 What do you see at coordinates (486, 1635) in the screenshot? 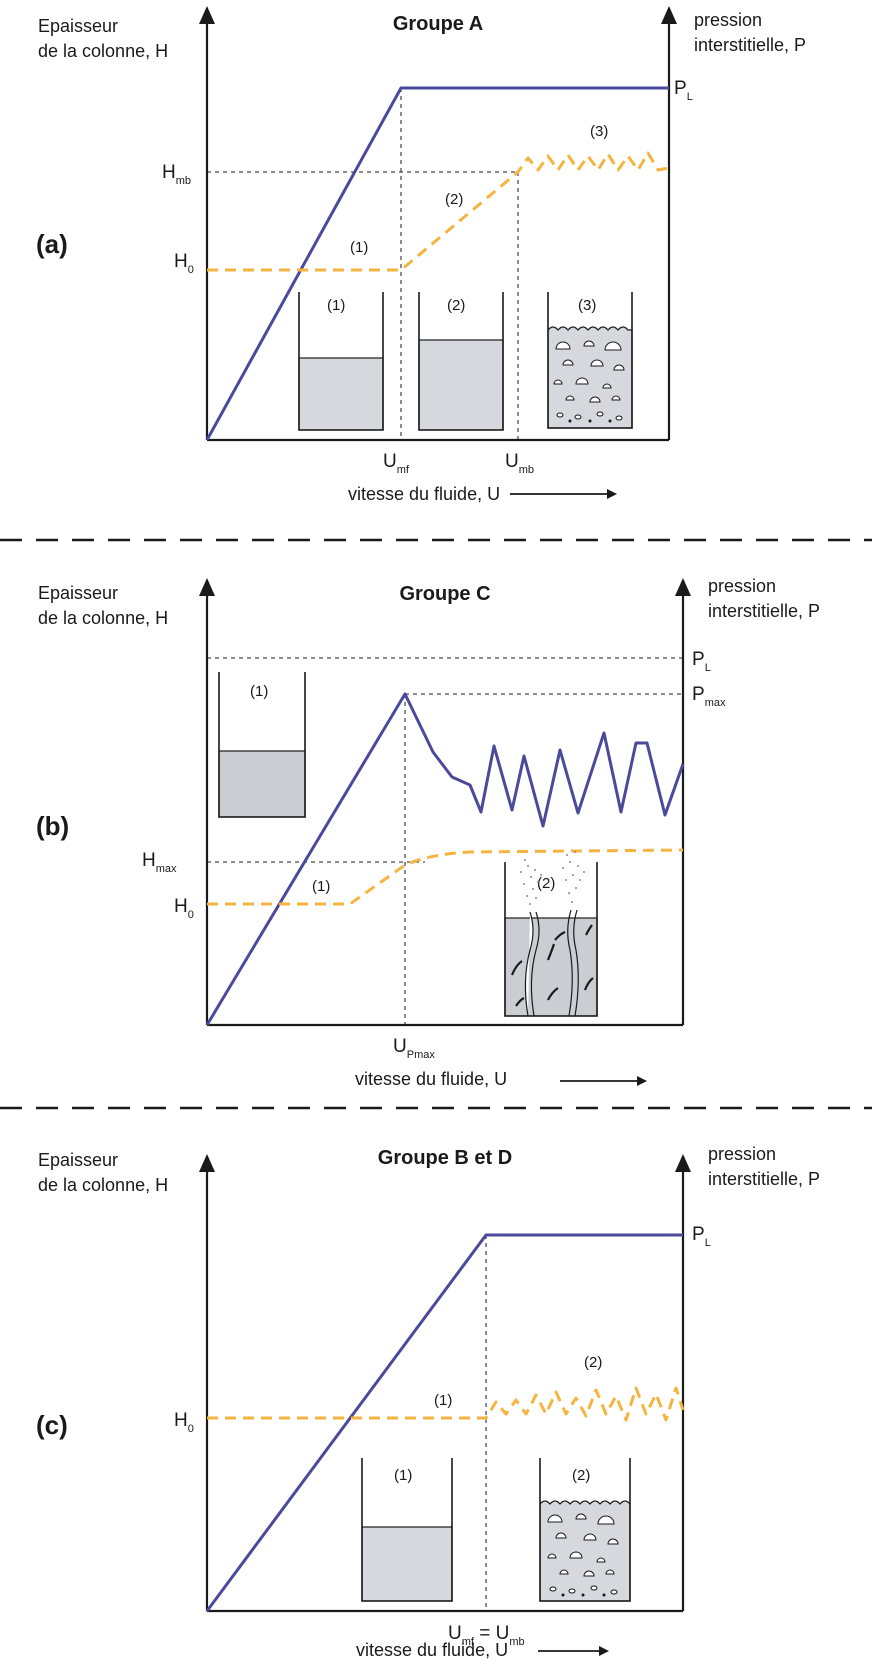
I see `tick-umf-umb: Umf = Umb` at bounding box center [486, 1635].